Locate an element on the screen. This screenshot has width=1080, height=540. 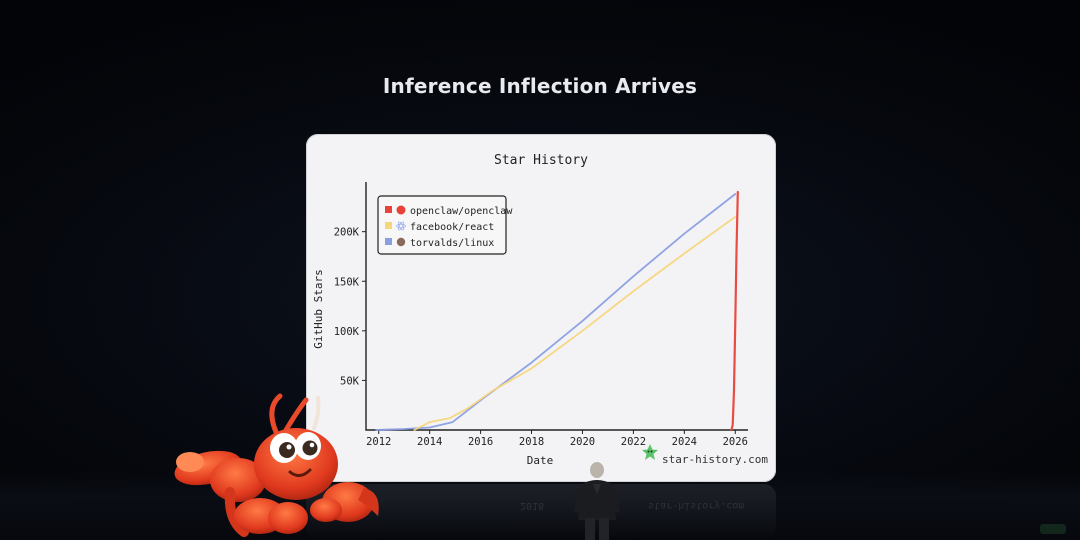
legend-label: facebook/react is located at coordinates (452, 227).